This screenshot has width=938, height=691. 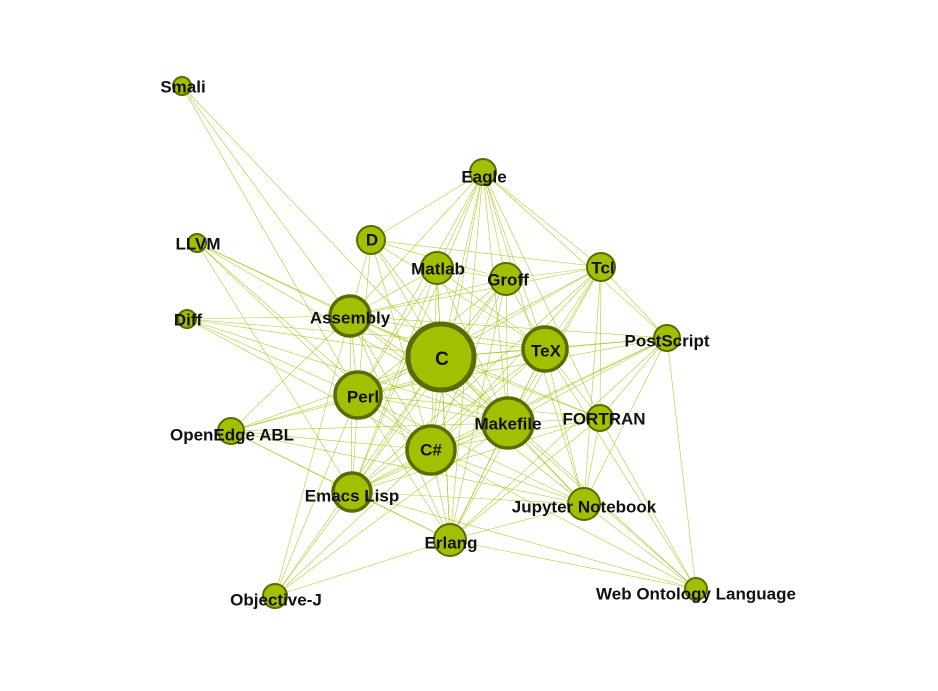 I want to click on edge-diff-c, so click(x=314, y=338).